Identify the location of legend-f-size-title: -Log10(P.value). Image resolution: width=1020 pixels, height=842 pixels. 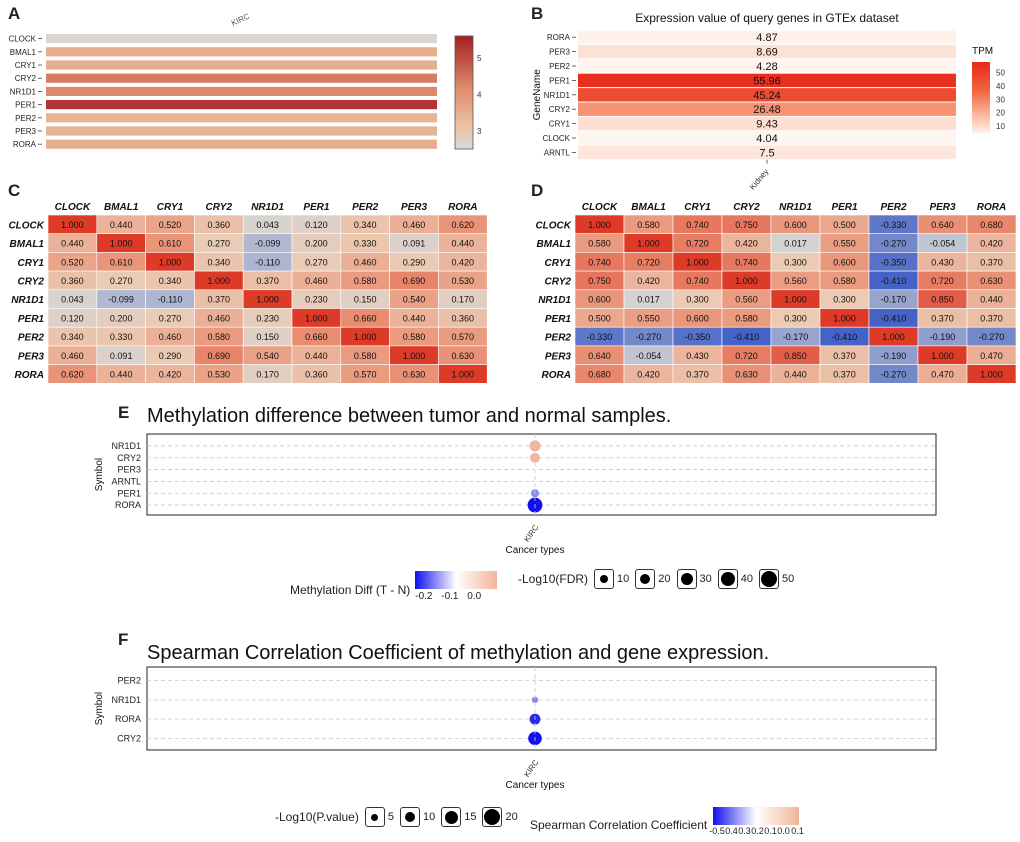
(317, 817).